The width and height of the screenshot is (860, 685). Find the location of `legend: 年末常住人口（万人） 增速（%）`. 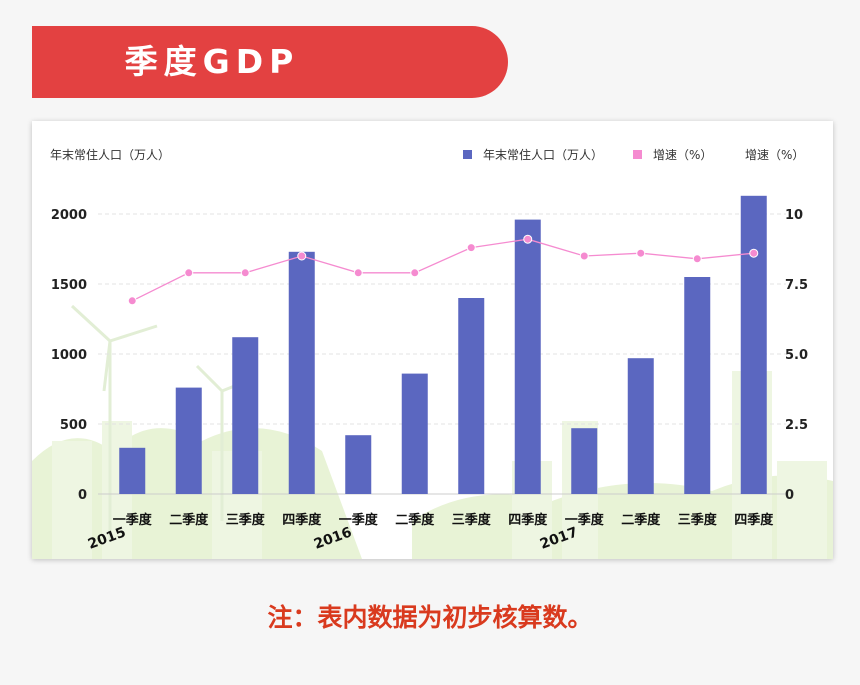

legend: 年末常住人口（万人） 增速（%） is located at coordinates (587, 155).